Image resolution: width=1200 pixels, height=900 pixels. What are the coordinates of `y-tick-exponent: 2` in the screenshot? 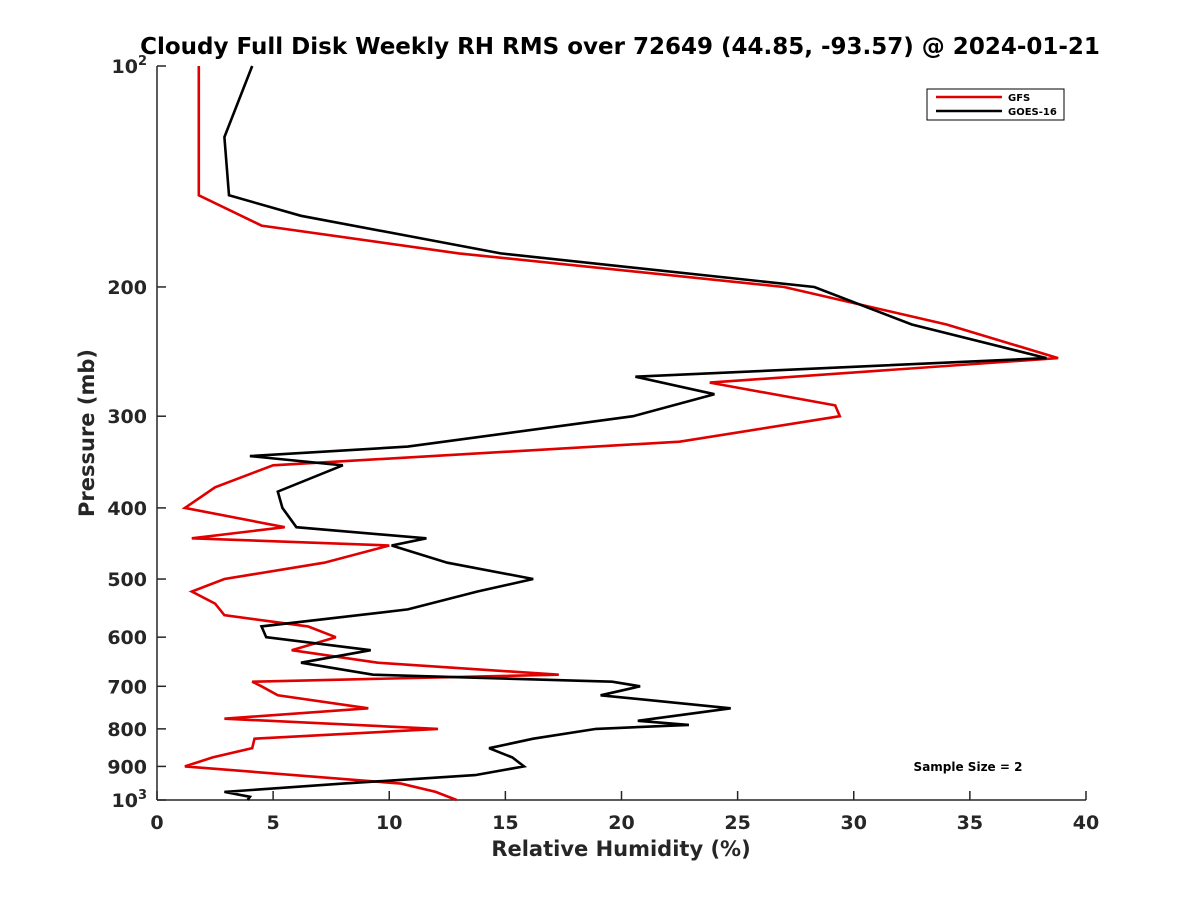 It's located at (142, 61).